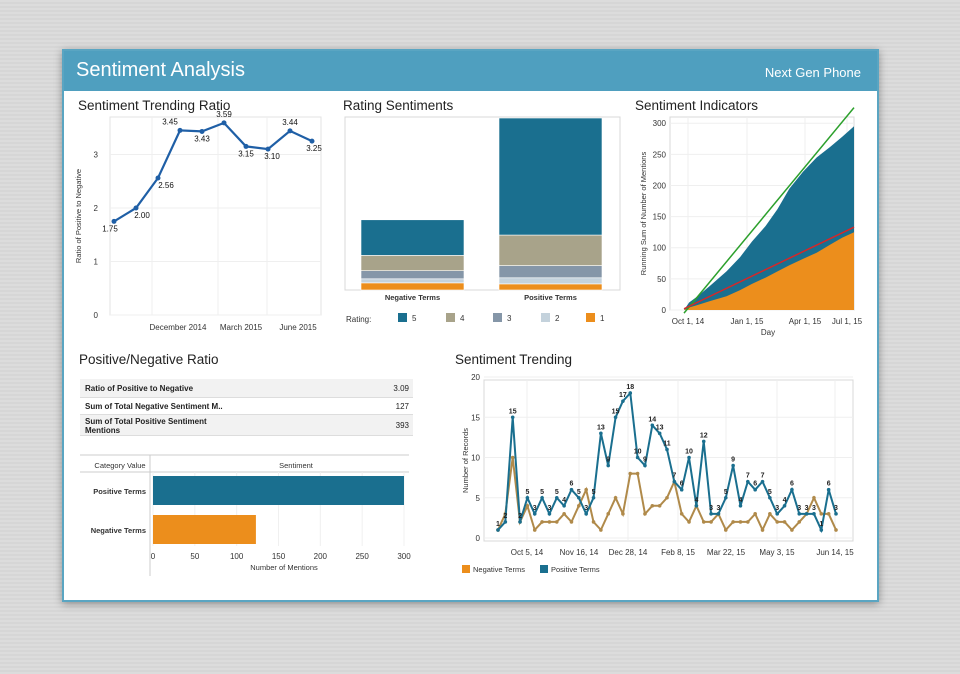 The width and height of the screenshot is (960, 674). Describe the element at coordinates (557, 318) in the screenshot. I see `rating-legend-label: 2` at that location.